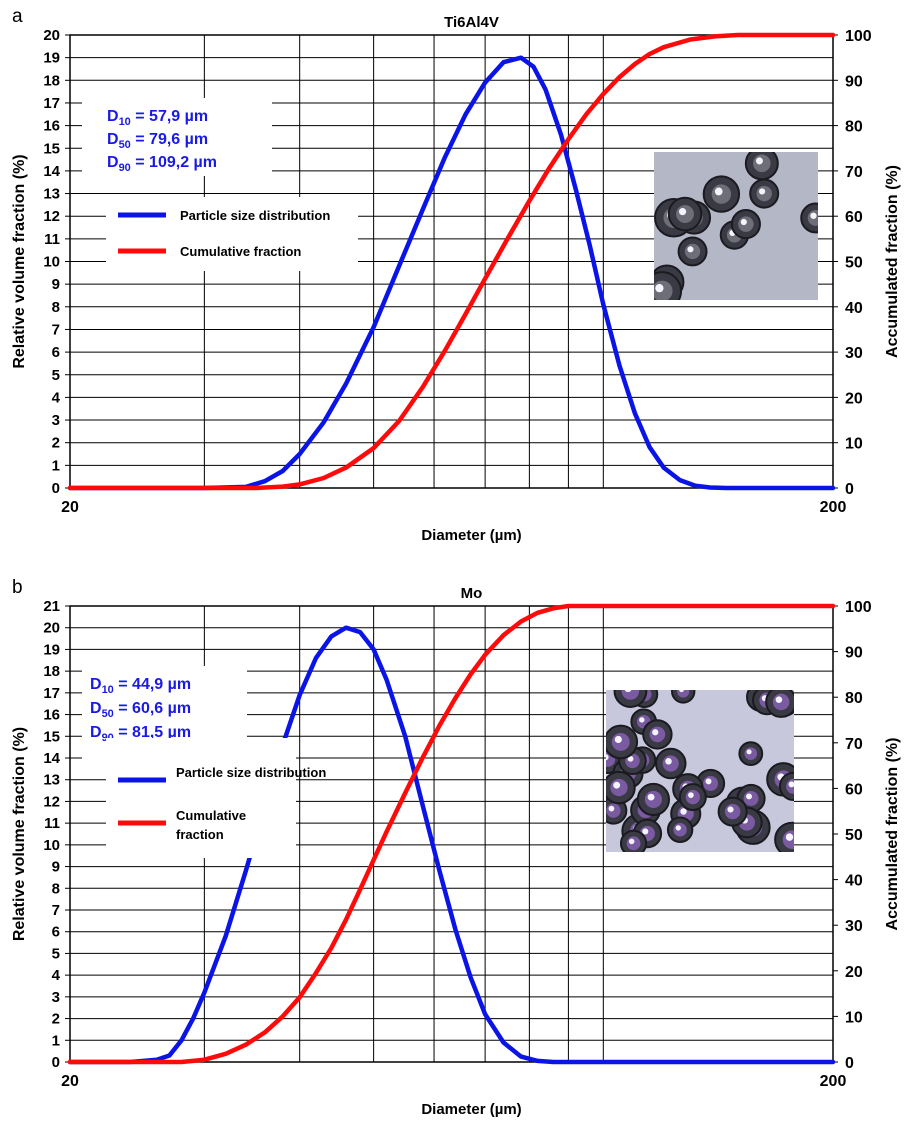  Describe the element at coordinates (211, 825) in the screenshot. I see `legend-label: Cumulative fraction` at that location.